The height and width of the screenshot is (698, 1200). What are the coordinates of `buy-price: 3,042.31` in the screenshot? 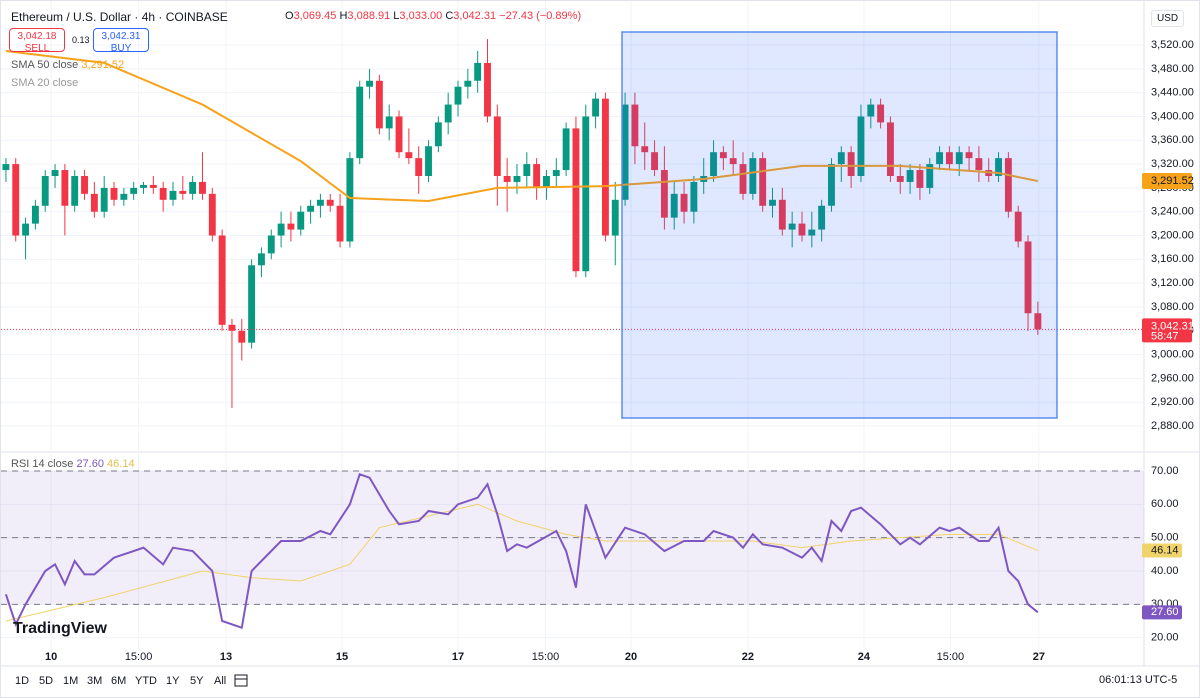 It's located at (121, 36).